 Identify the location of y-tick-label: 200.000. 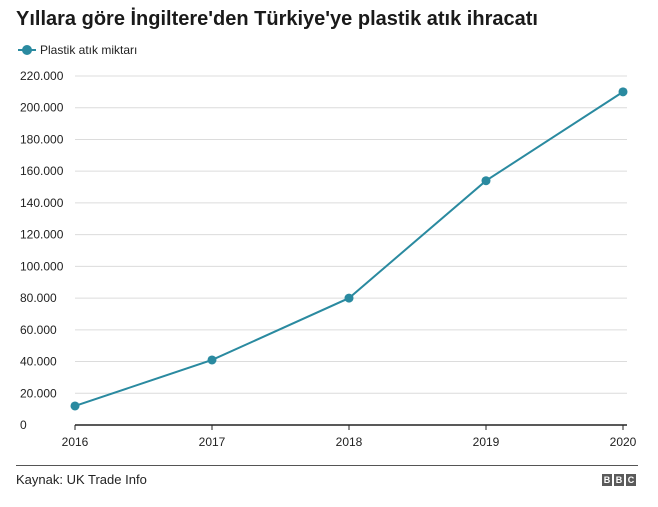
(42, 108).